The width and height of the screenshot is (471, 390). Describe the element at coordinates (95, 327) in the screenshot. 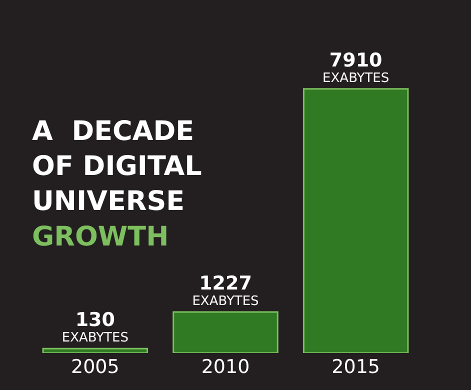

I see `data-label: 130 EXABYTES` at that location.